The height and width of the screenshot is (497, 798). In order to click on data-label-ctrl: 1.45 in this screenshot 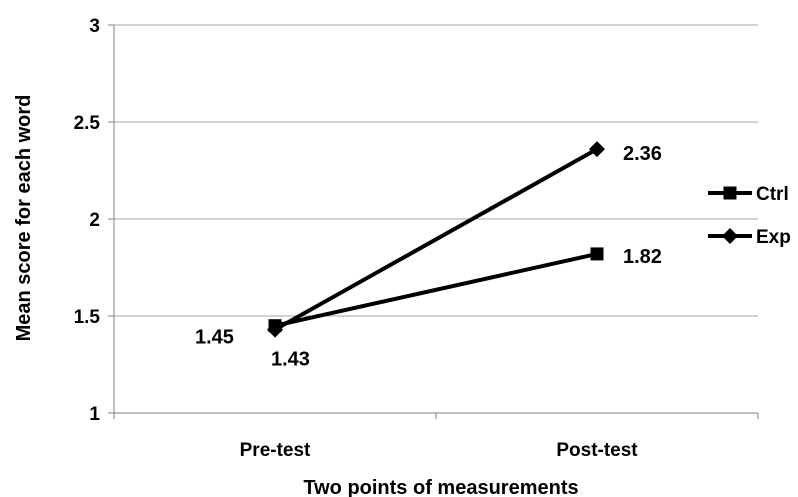, I will do `click(214, 338)`.